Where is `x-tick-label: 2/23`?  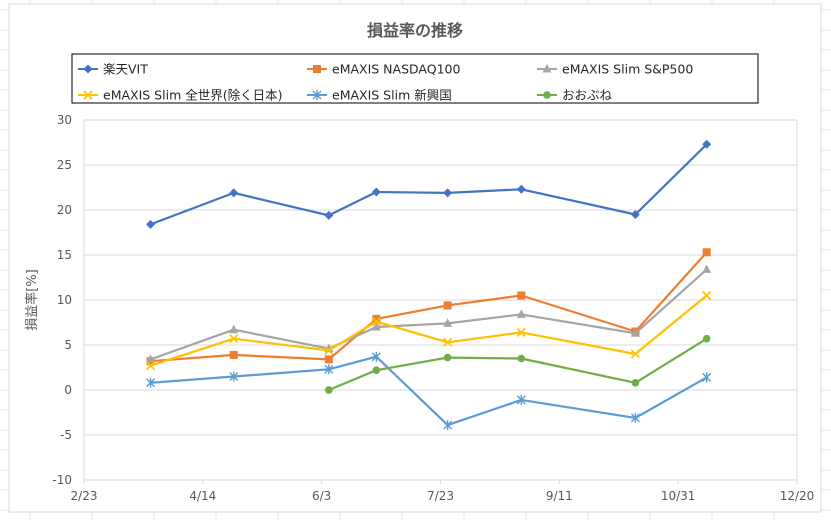 x-tick-label: 2/23 is located at coordinates (84, 496).